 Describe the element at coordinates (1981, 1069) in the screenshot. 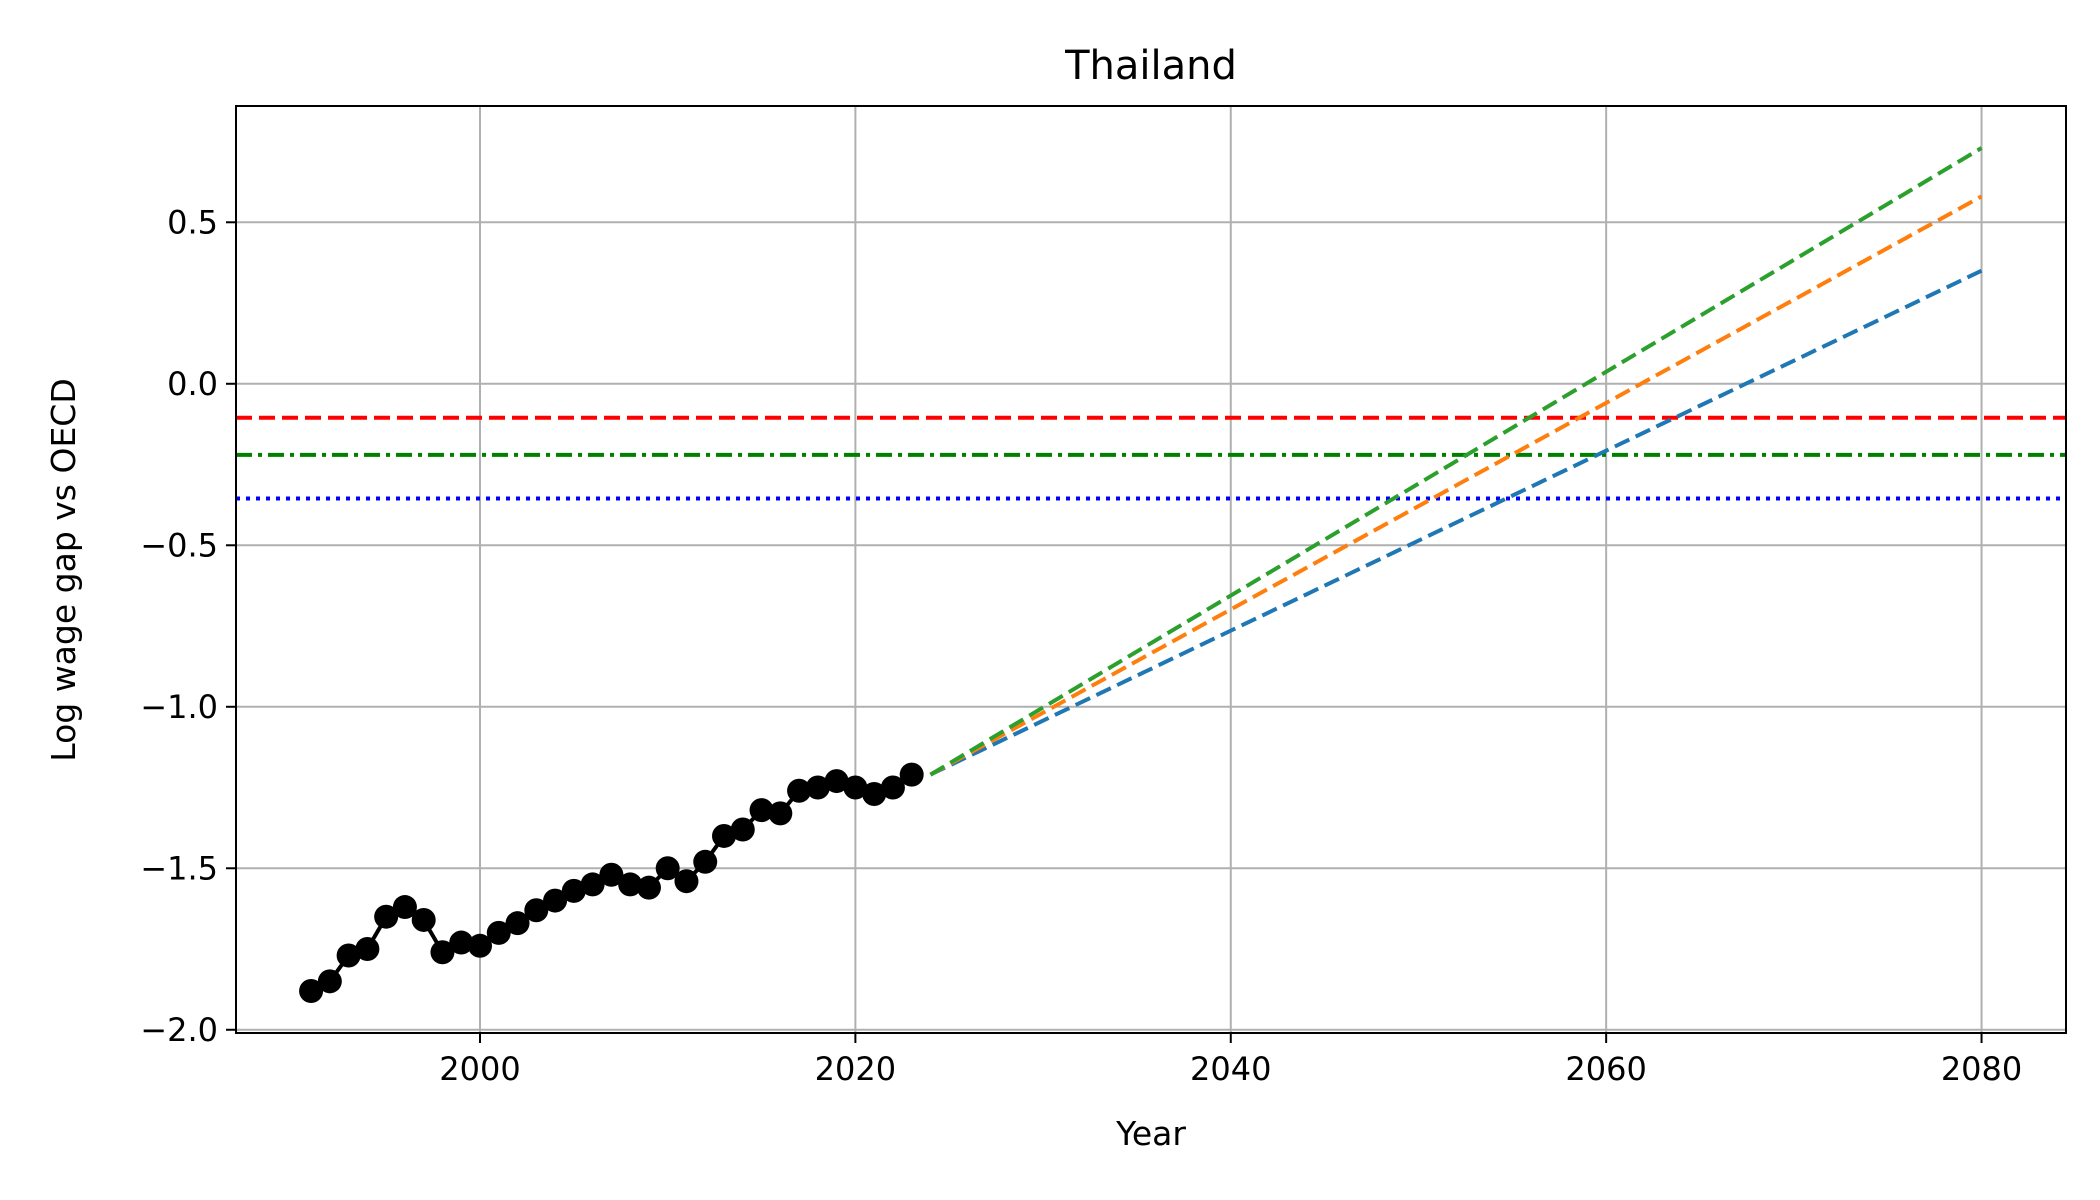

I see `x-tick-label: 2080` at that location.